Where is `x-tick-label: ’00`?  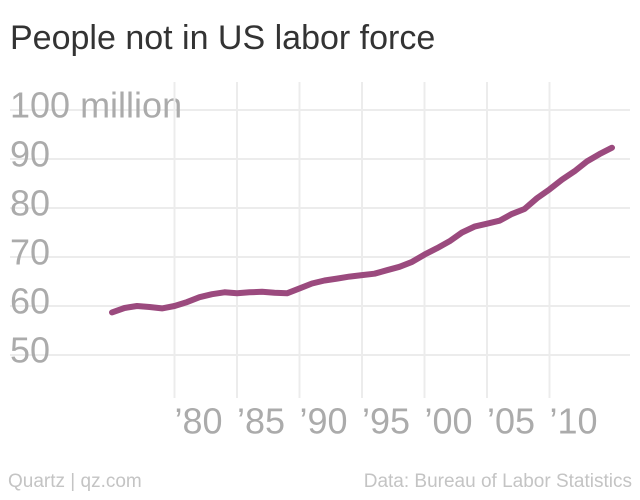
x-tick-label: ’00 is located at coordinates (449, 421).